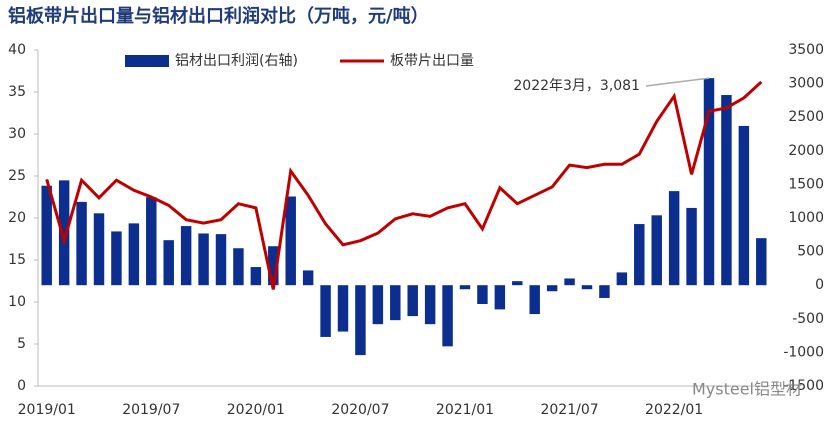 This screenshot has width=830, height=428. Describe the element at coordinates (151, 410) in the screenshot. I see `x-tick-label: 2019/07` at that location.